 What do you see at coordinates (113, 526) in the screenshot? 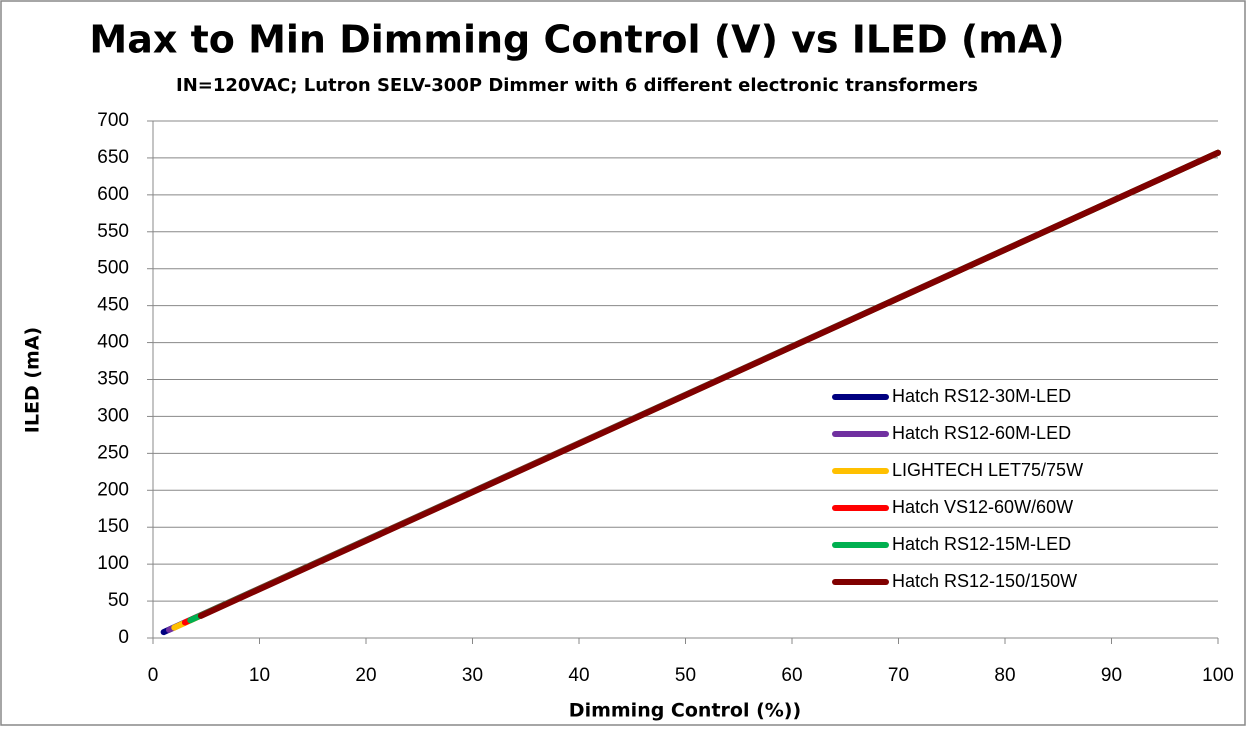
I see `y-tick-label: 150` at bounding box center [113, 526].